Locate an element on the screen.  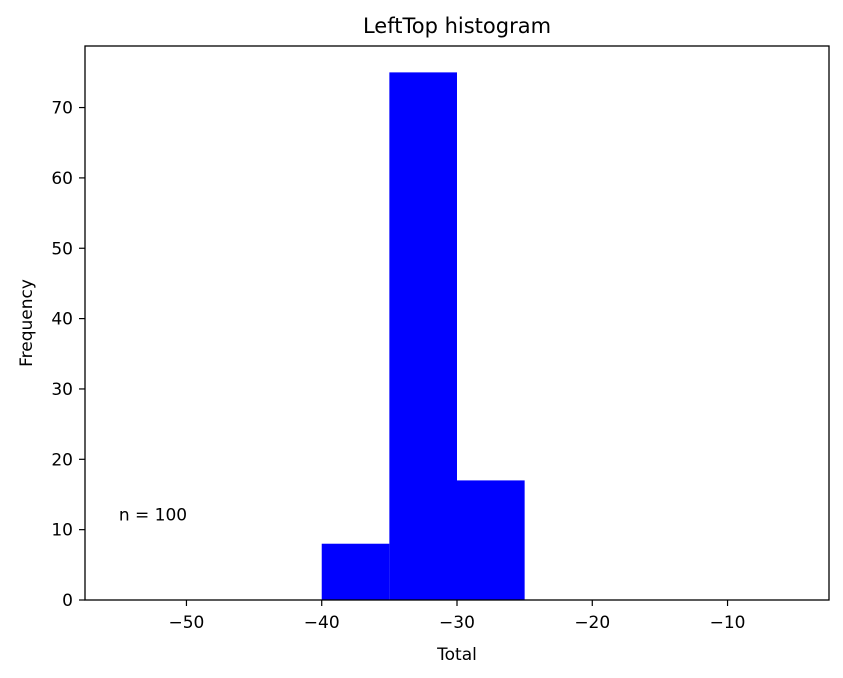
chart-title: LeftTop histogram is located at coordinates (457, 26).